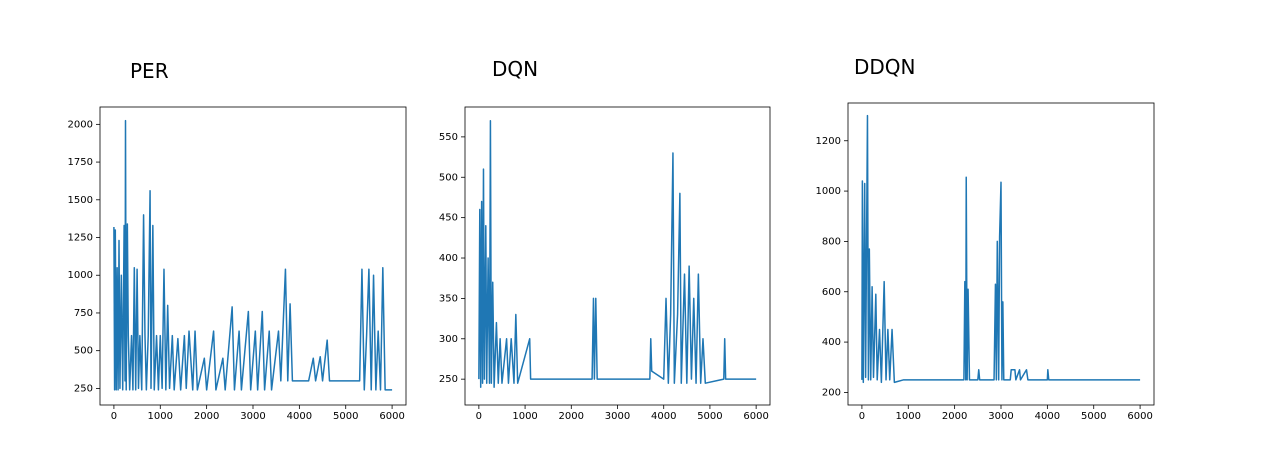  What do you see at coordinates (448, 298) in the screenshot?
I see `y-tick-label: 350` at bounding box center [448, 298].